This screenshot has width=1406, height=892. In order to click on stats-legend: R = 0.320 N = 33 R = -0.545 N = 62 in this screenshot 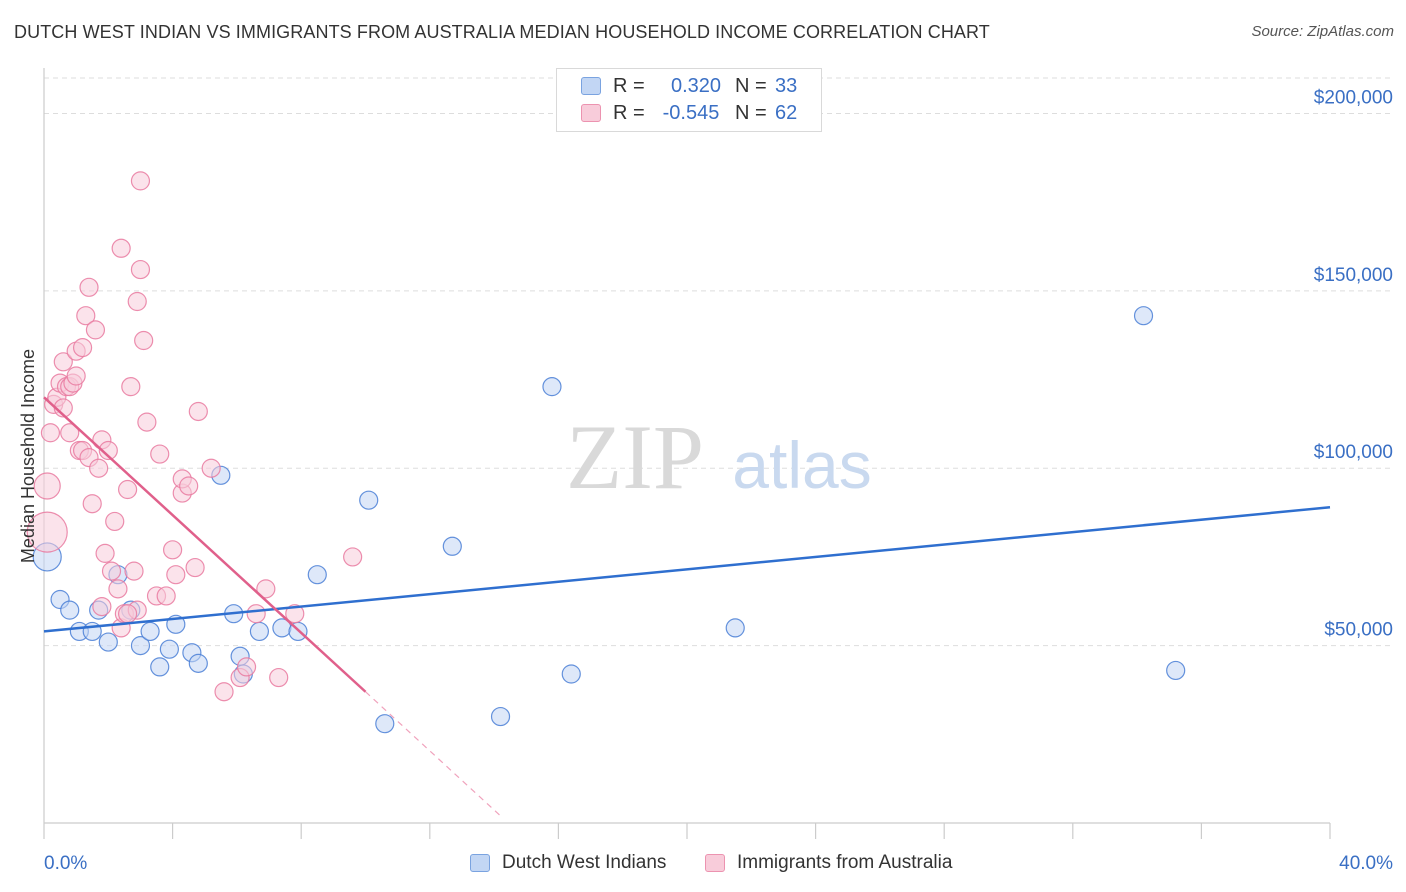, I will do `click(689, 100)`.